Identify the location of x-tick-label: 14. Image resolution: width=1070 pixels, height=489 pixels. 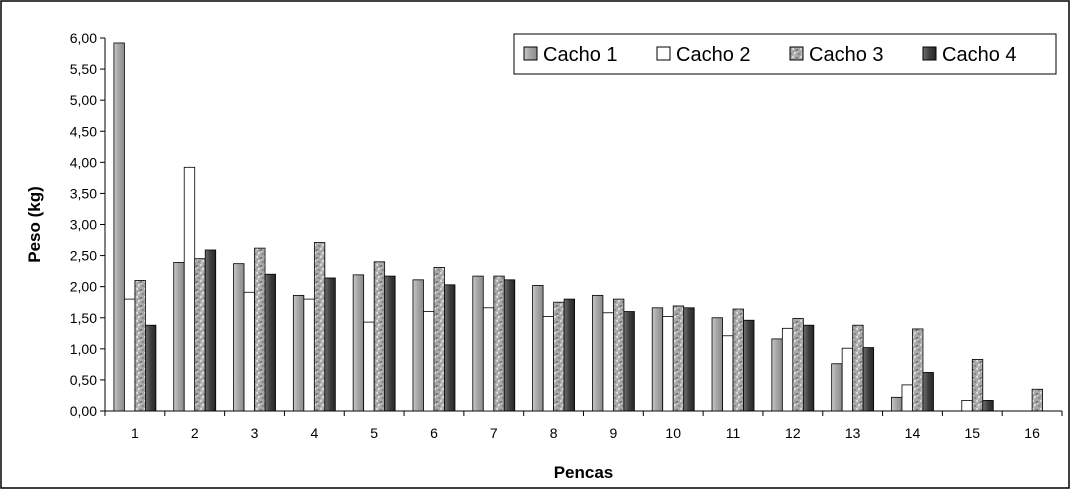
(913, 433).